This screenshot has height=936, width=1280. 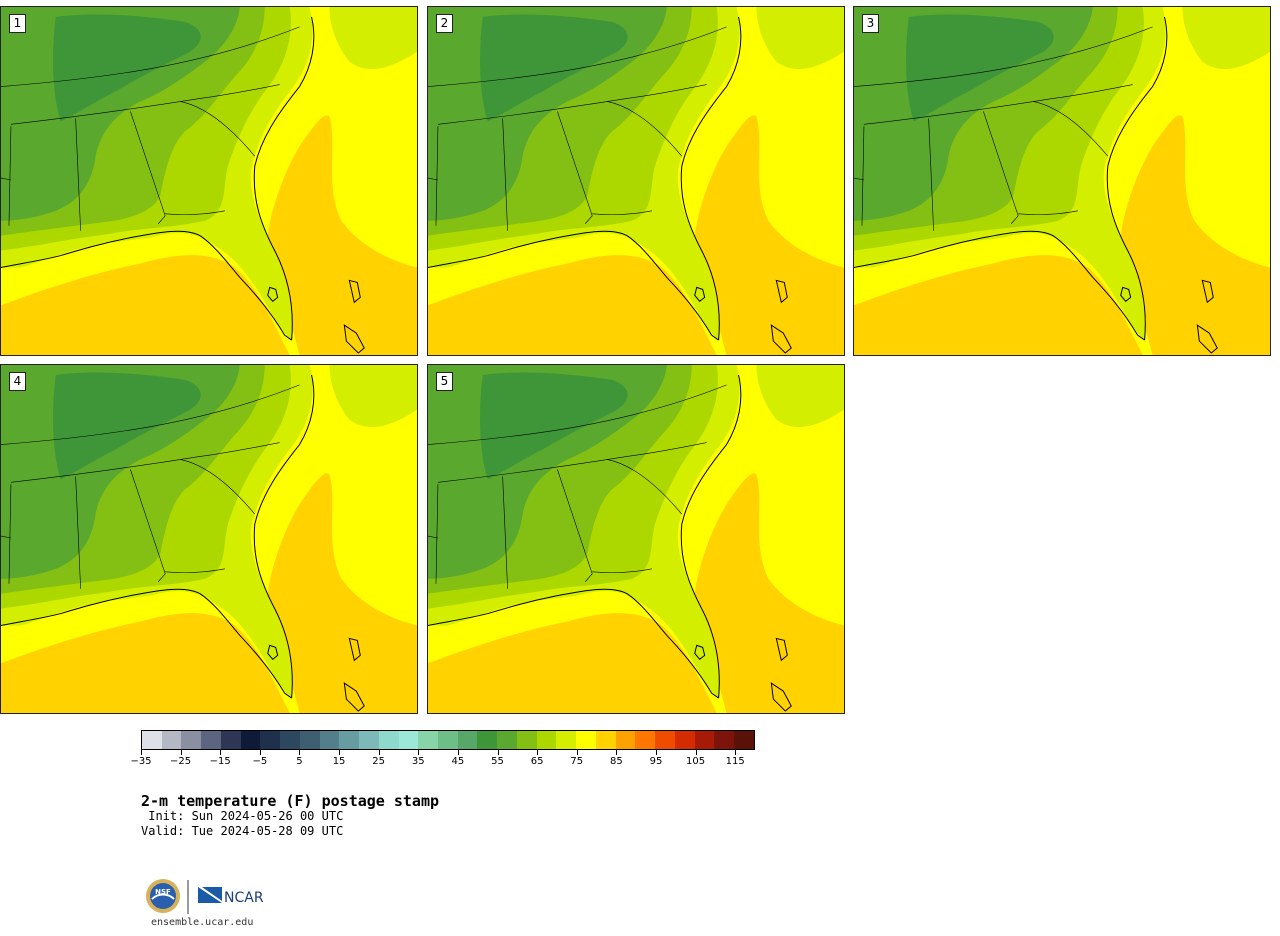 I want to click on ncar-logo-icon: NCAR, so click(x=231, y=896).